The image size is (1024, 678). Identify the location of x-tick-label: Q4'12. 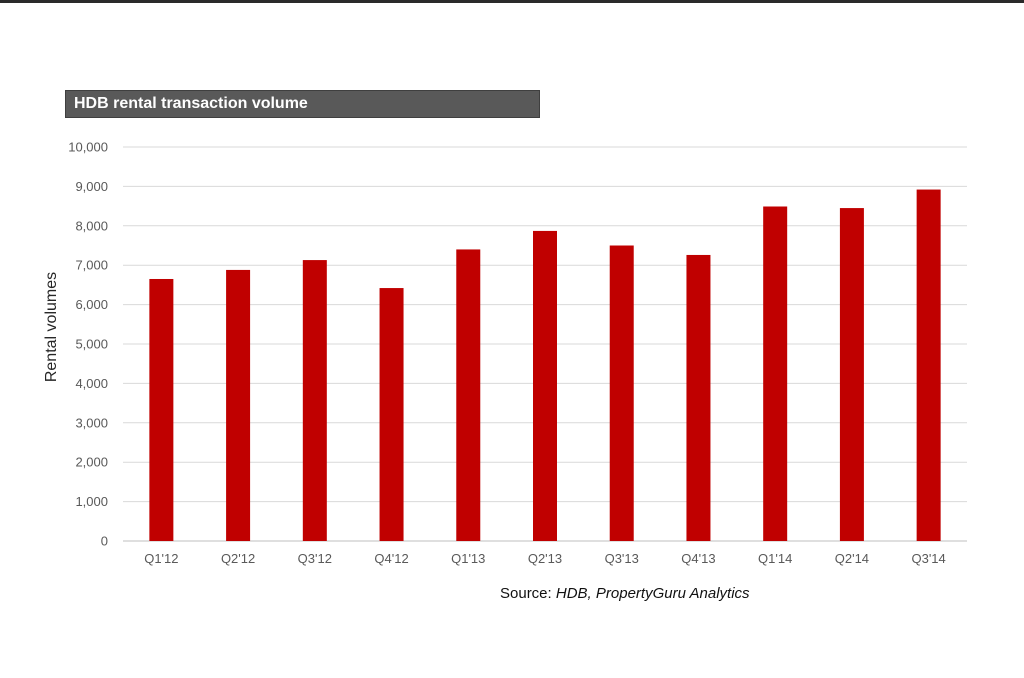
(391, 558).